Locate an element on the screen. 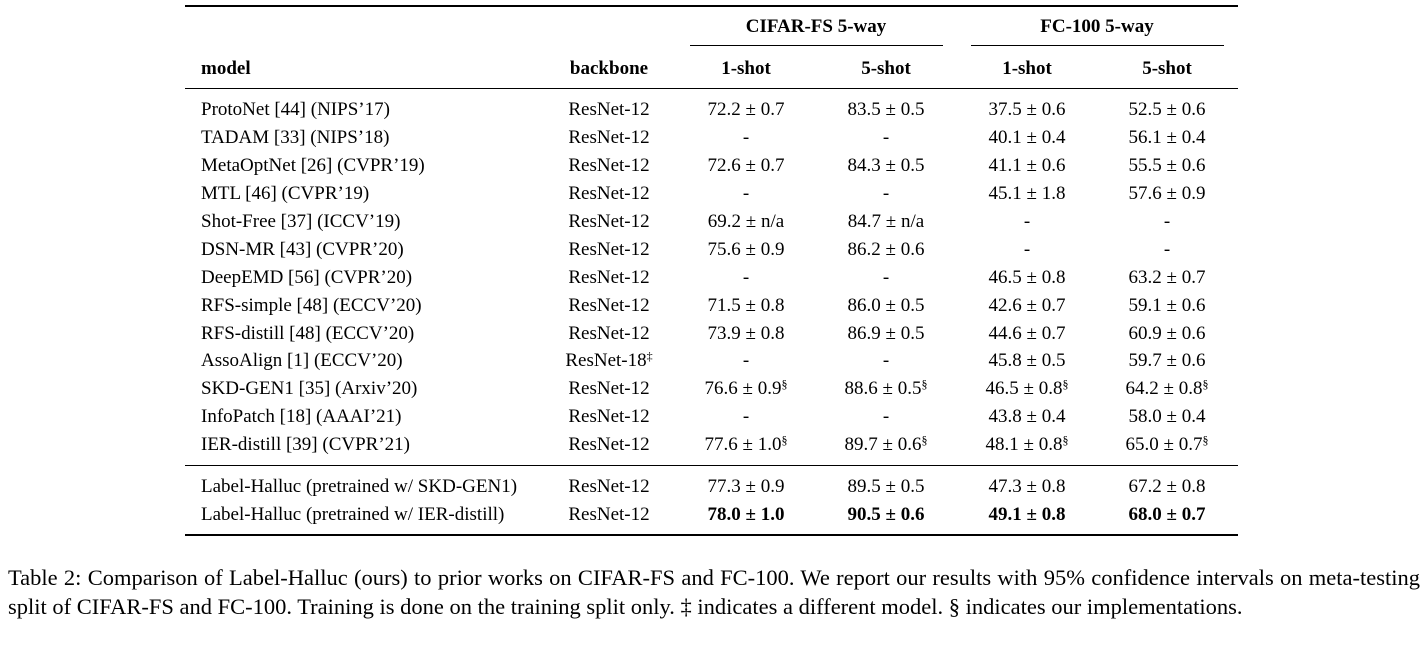  model-cell: InfoPatch [18] (AAAI’21) is located at coordinates (301, 416).